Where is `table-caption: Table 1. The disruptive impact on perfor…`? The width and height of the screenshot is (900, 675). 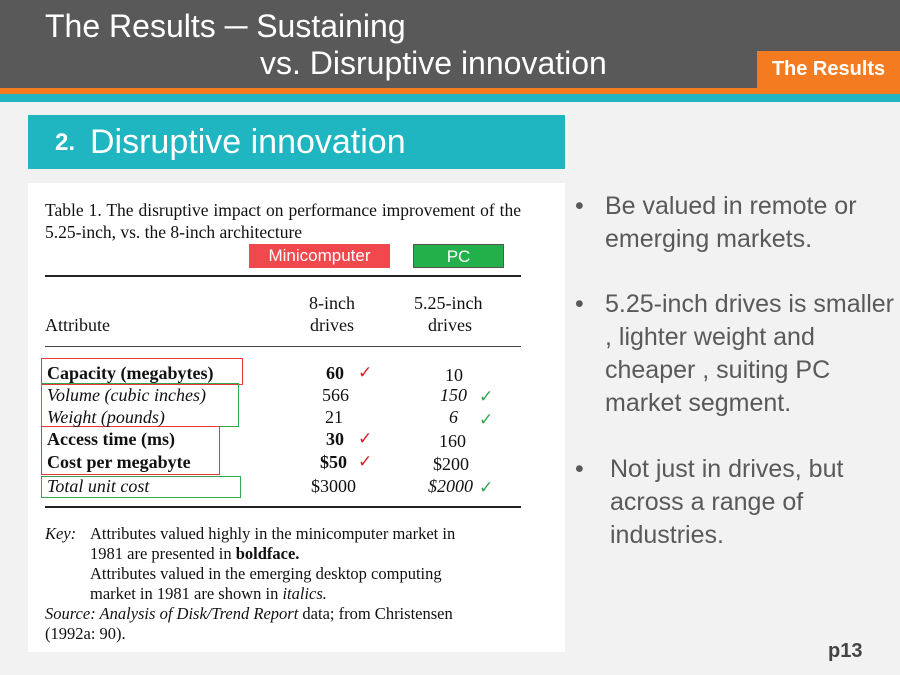
table-caption: Table 1. The disruptive impact on perfor… is located at coordinates (283, 221).